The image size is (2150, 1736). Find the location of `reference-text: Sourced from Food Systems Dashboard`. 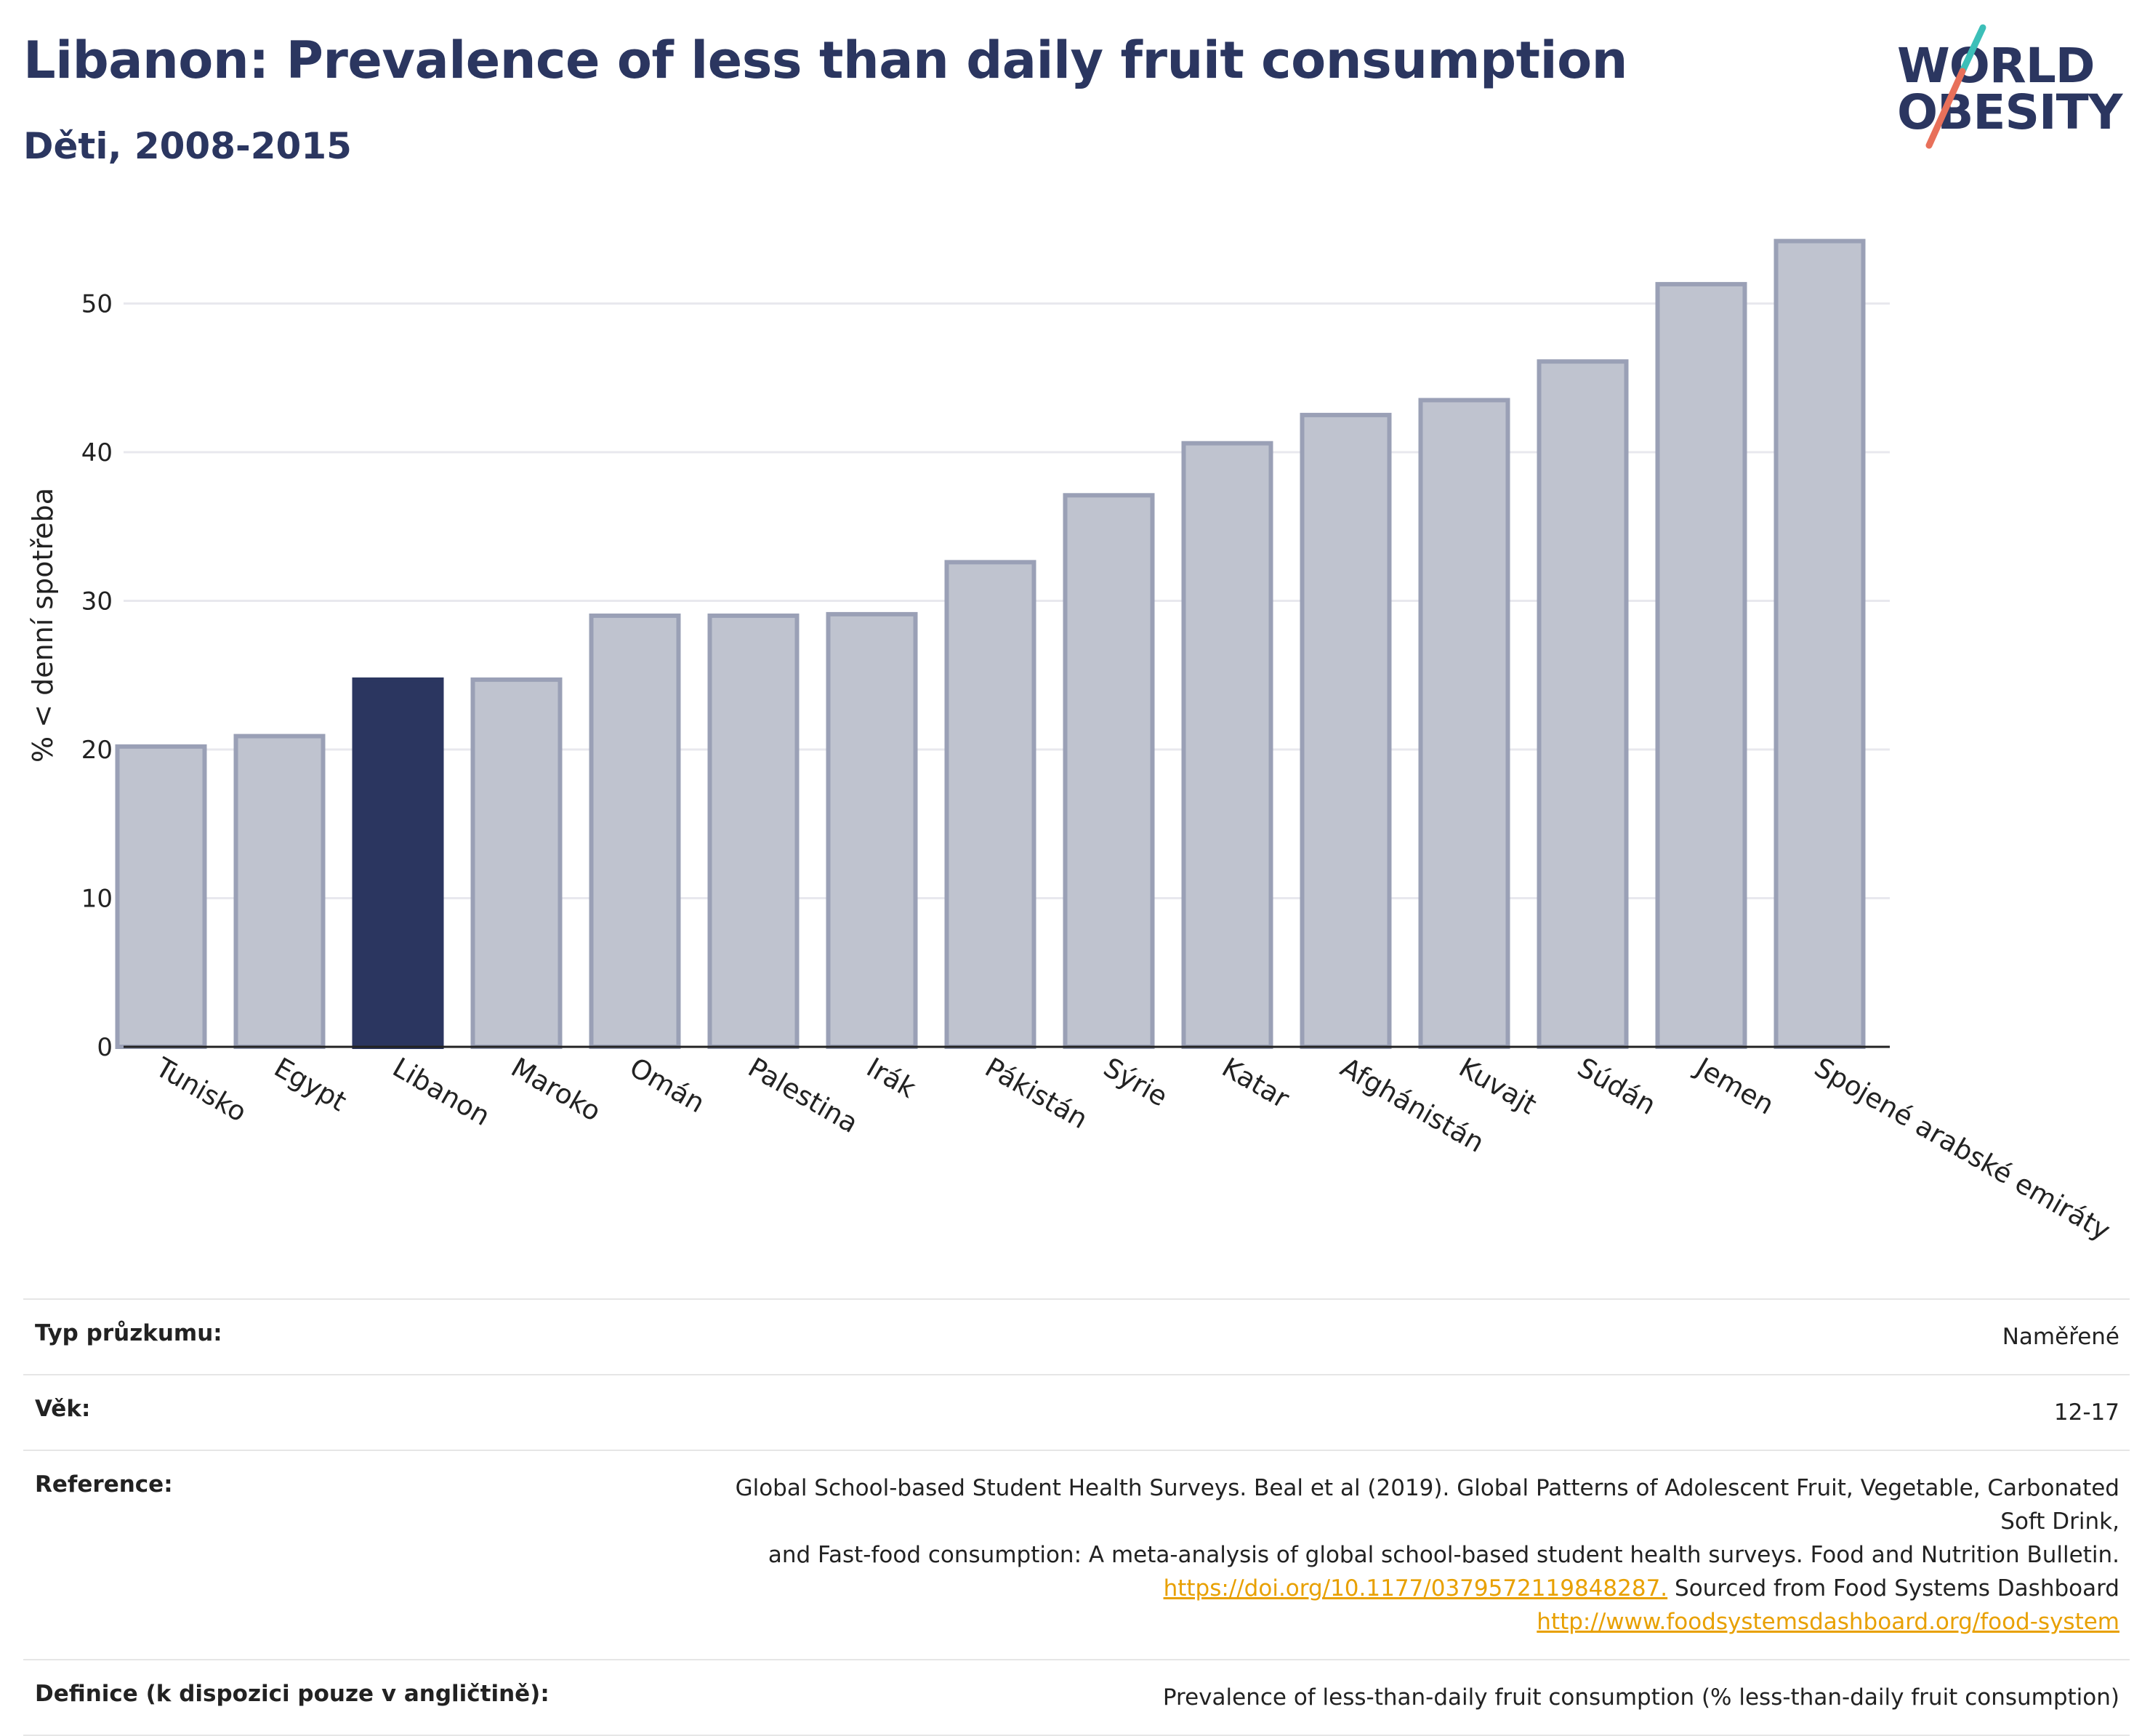

reference-text: Sourced from Food Systems Dashboard is located at coordinates (1893, 1588).